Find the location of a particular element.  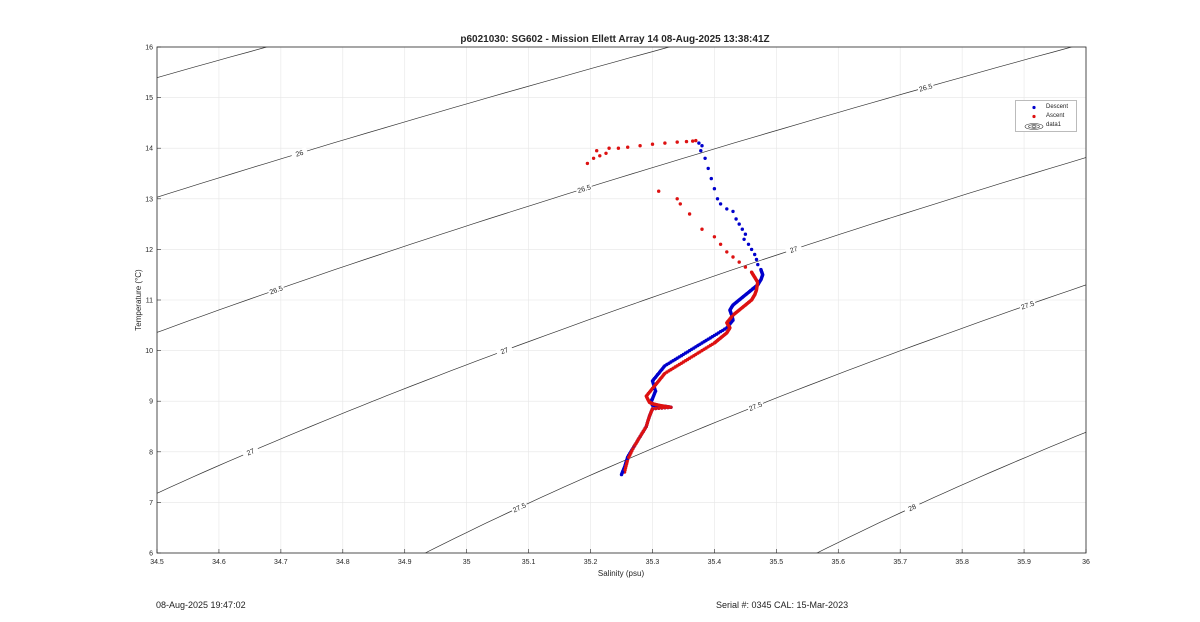

y-tick-label: 15 is located at coordinates (149, 98).